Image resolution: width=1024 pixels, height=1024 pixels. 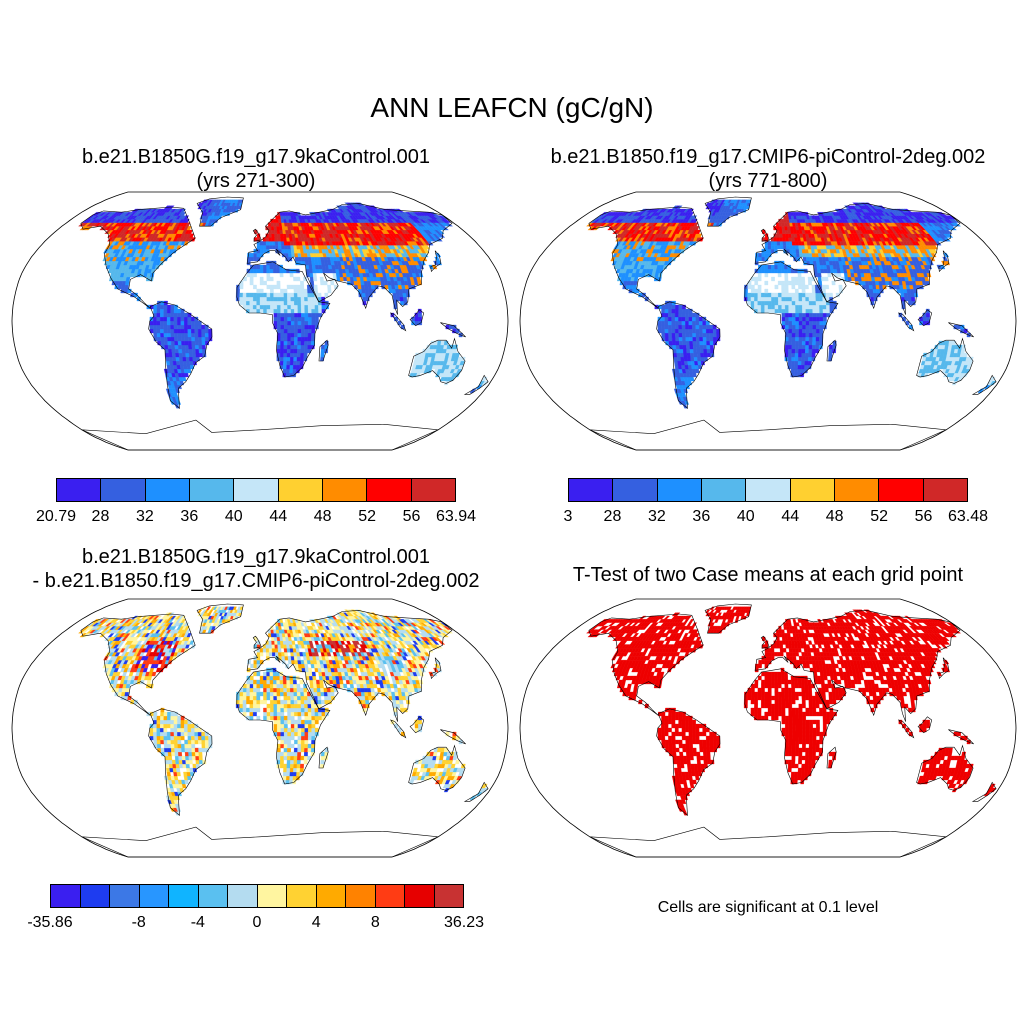 What do you see at coordinates (256, 181) in the screenshot?
I see `panel1-title-line2: (yrs 271-300)` at bounding box center [256, 181].